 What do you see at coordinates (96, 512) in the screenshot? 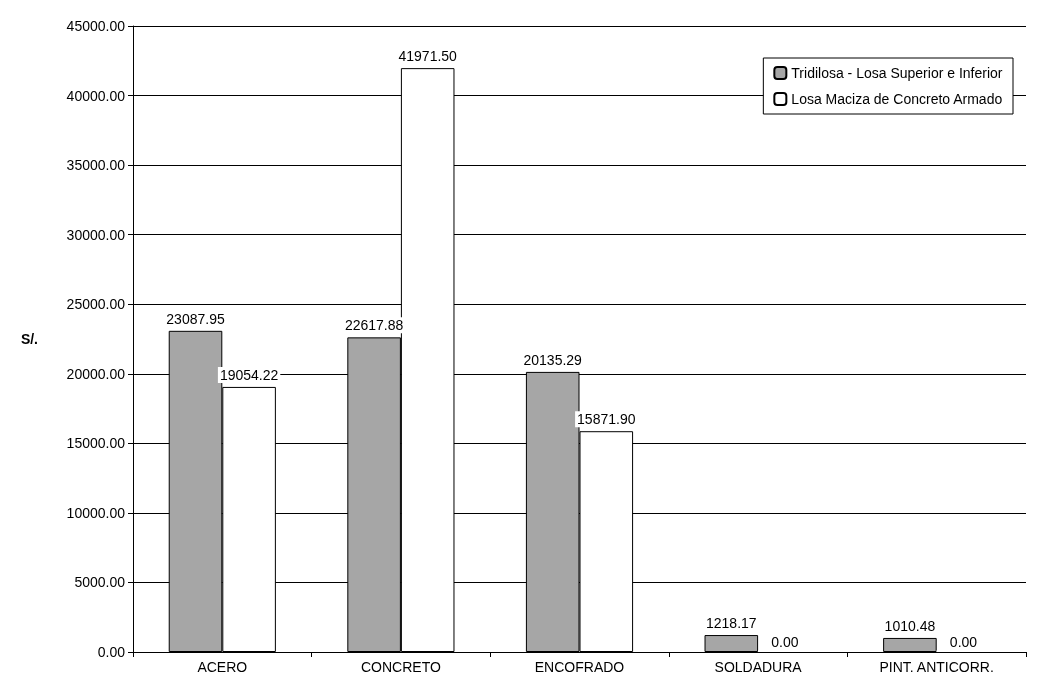
I see `y-tick-label: 10000.00` at bounding box center [96, 512].